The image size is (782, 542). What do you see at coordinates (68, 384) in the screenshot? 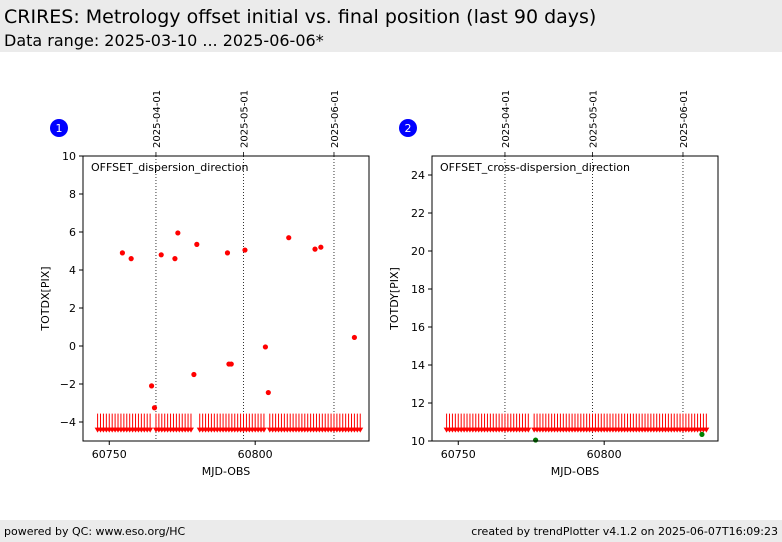
I see `y-tick-label: −2` at bounding box center [68, 384].